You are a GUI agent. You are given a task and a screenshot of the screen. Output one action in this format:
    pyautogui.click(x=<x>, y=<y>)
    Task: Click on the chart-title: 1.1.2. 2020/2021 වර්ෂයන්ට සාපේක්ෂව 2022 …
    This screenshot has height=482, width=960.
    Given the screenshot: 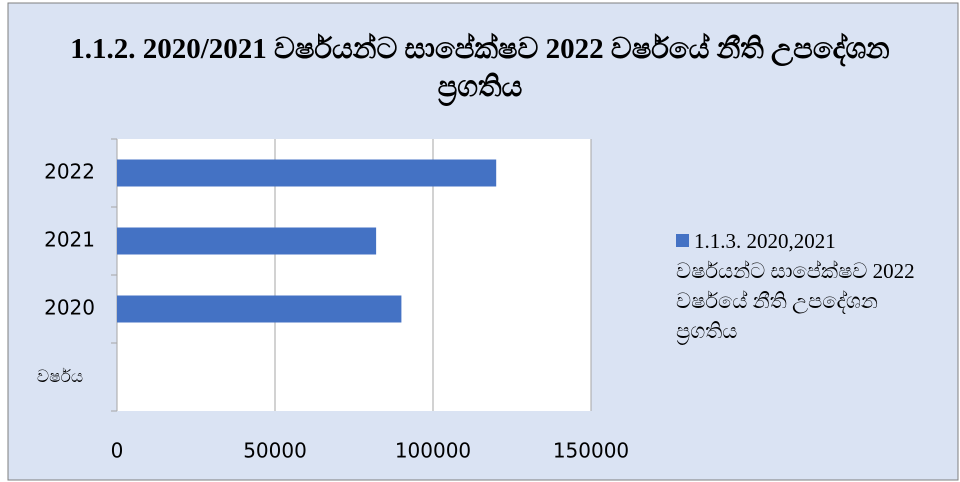 What is the action you would take?
    pyautogui.click(x=480, y=68)
    